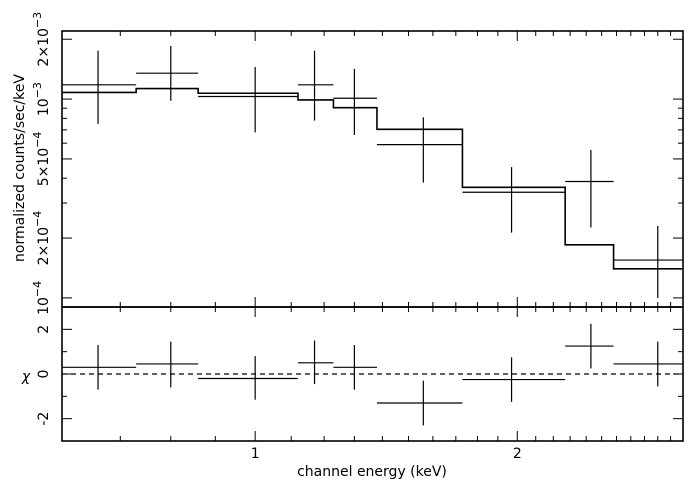  What do you see at coordinates (44, 374) in the screenshot?
I see `y-tick-label-residual: 0` at bounding box center [44, 374].